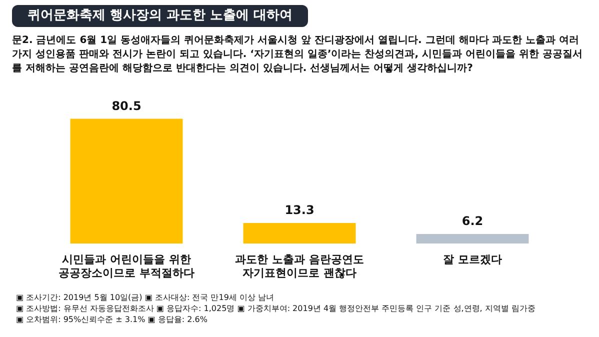  I want to click on text: ▣ 오차범위: 95%신뢰수준 ± 3.1% ▣ 응답율: 2.6%, so click(112, 319).